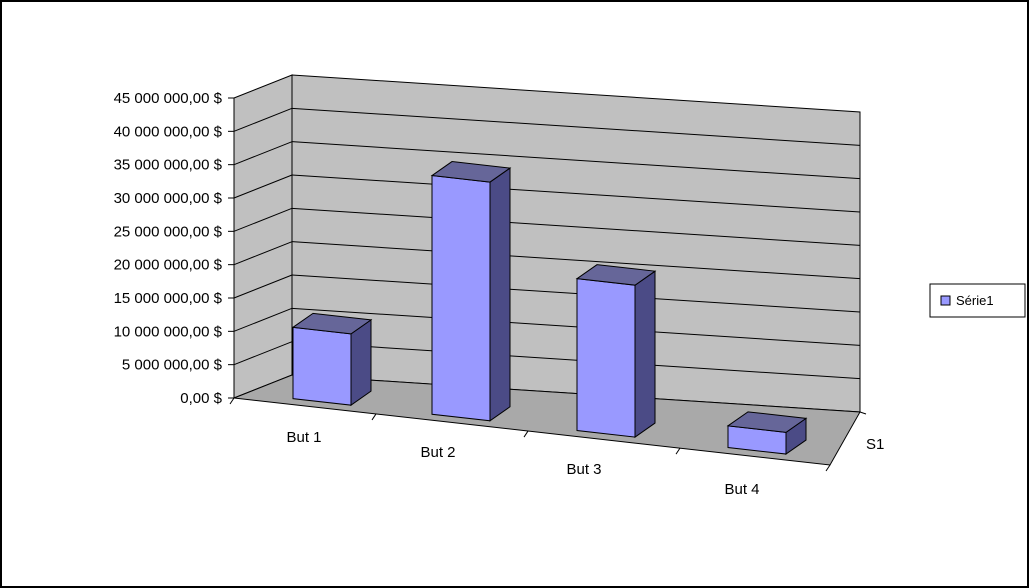 Image resolution: width=1029 pixels, height=588 pixels. I want to click on y-tick-label: 40 000 000,00 $, so click(168, 131).